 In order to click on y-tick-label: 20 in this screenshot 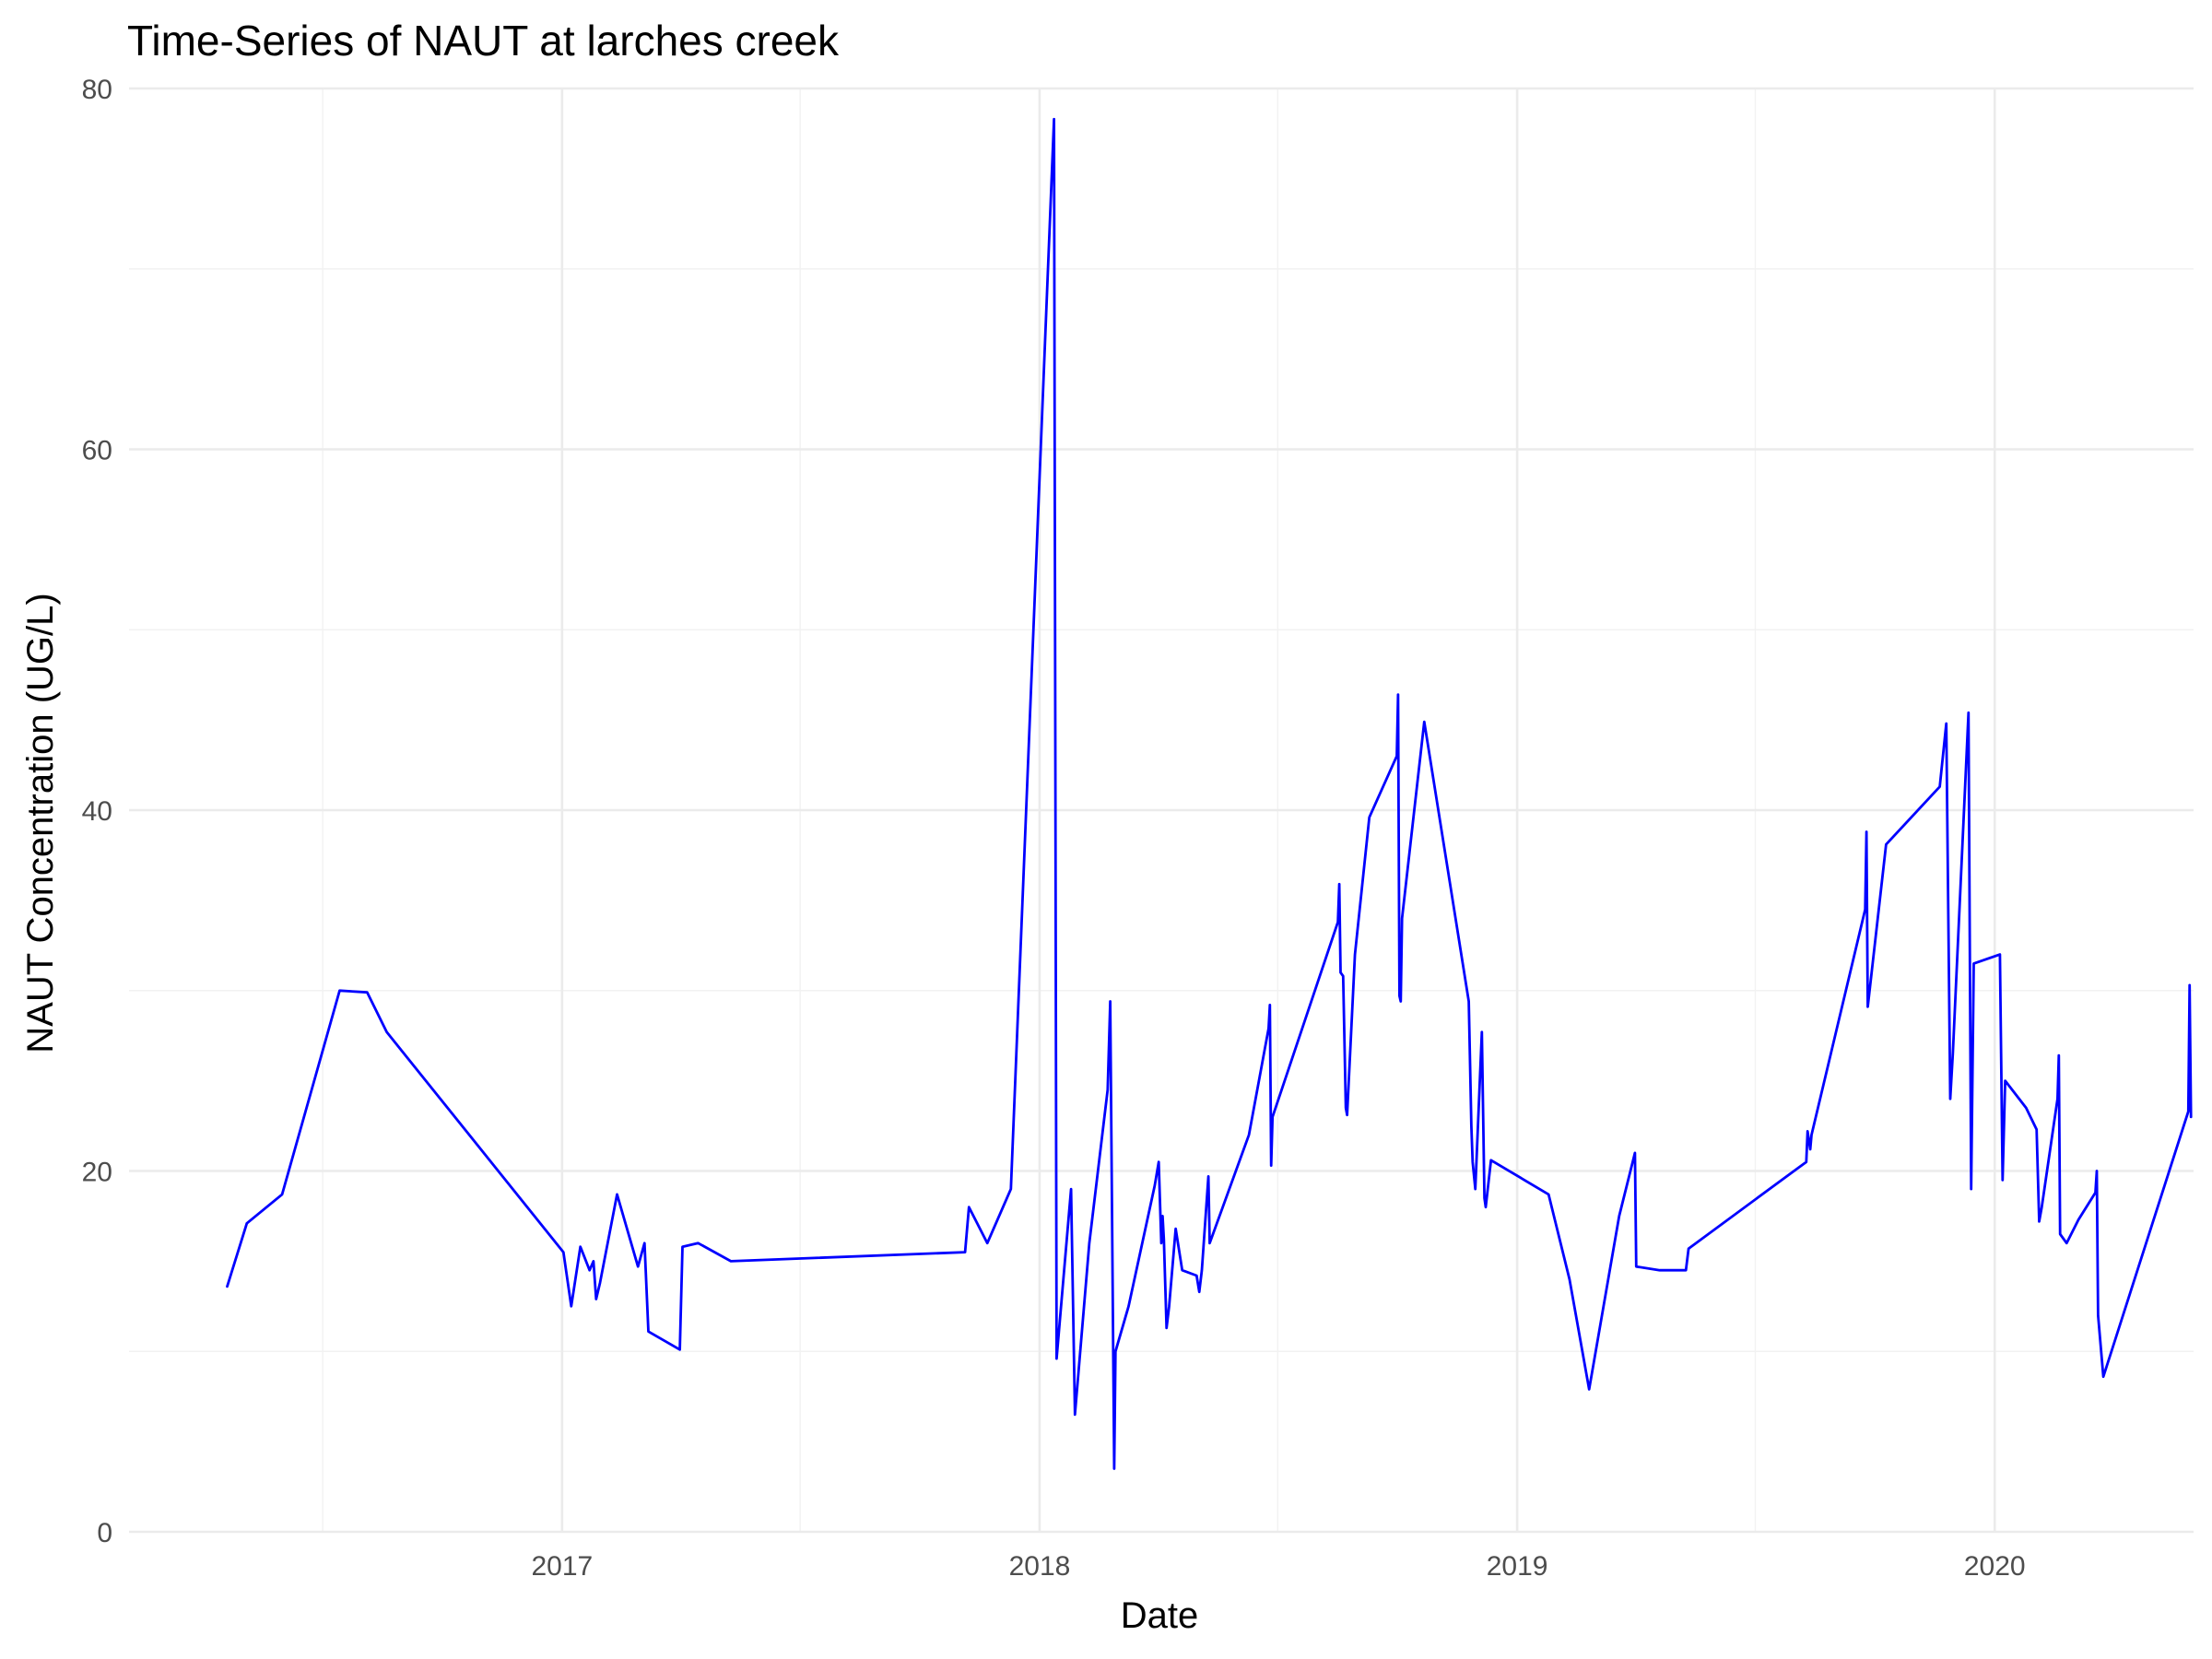, I will do `click(97, 1173)`.